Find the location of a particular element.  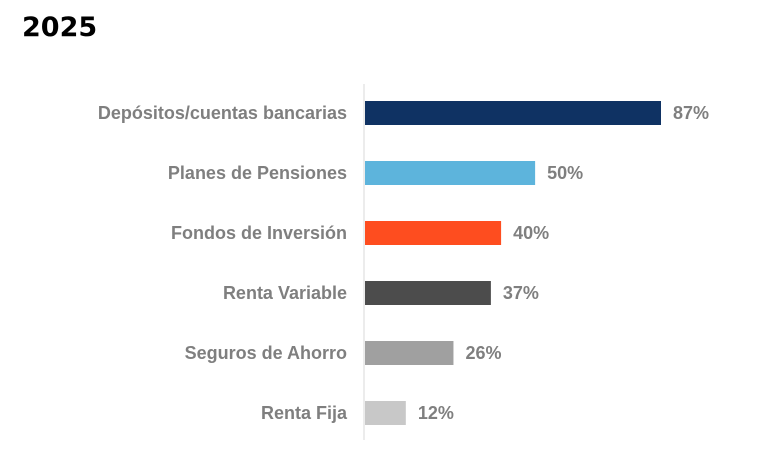

data-label: 87% is located at coordinates (691, 113).